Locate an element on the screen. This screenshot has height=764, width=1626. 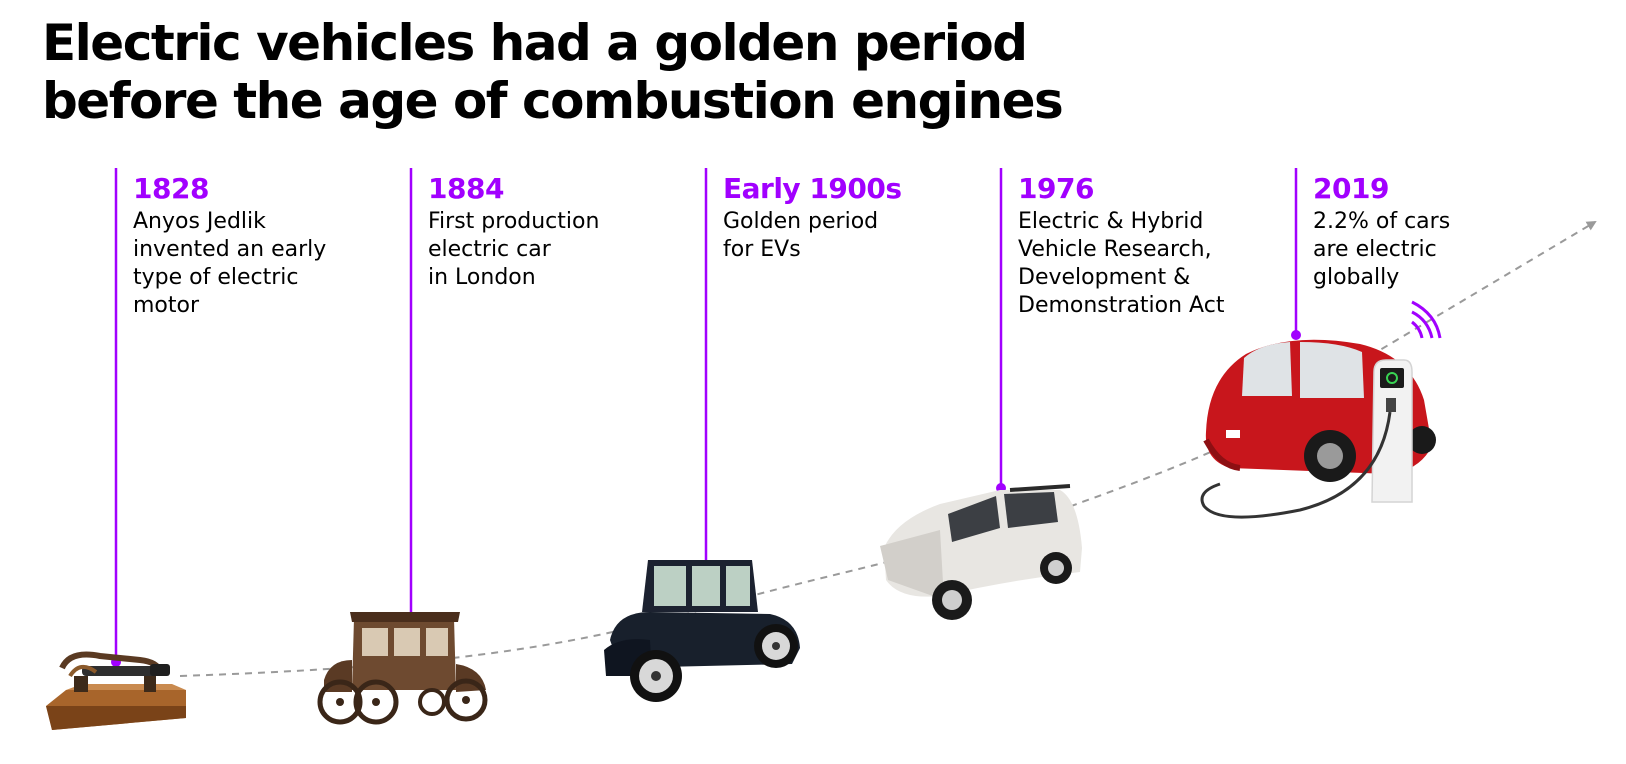
milestone-year: 1976 is located at coordinates (1056, 188).